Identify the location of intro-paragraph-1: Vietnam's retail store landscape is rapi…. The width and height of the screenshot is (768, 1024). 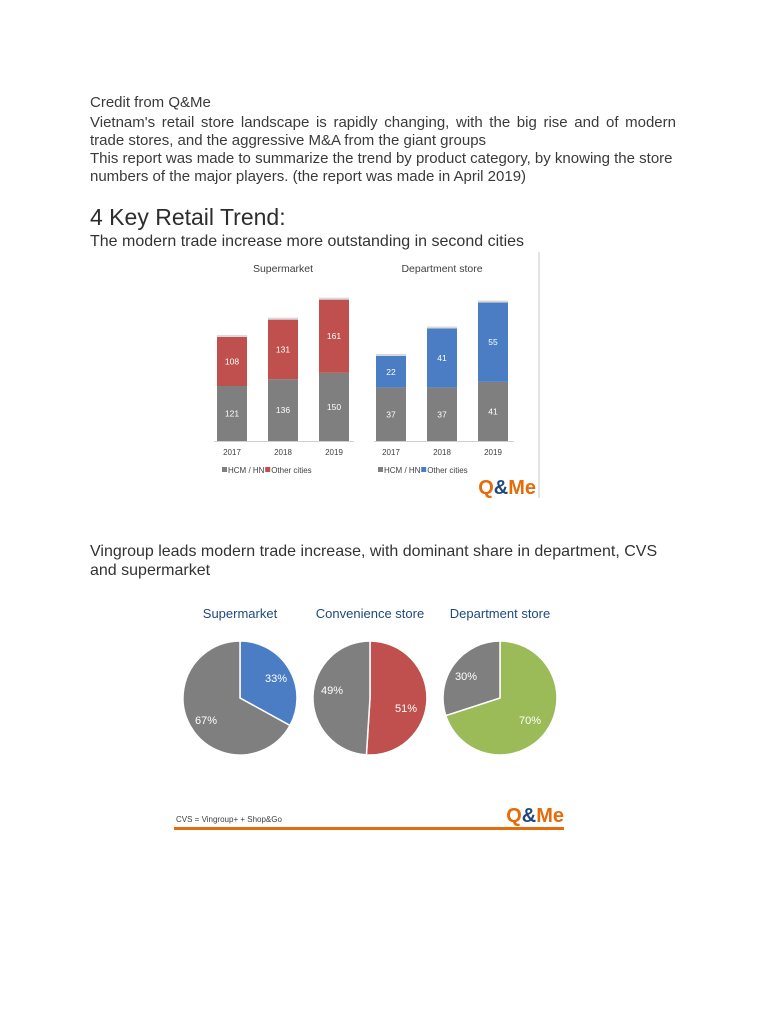
(383, 131).